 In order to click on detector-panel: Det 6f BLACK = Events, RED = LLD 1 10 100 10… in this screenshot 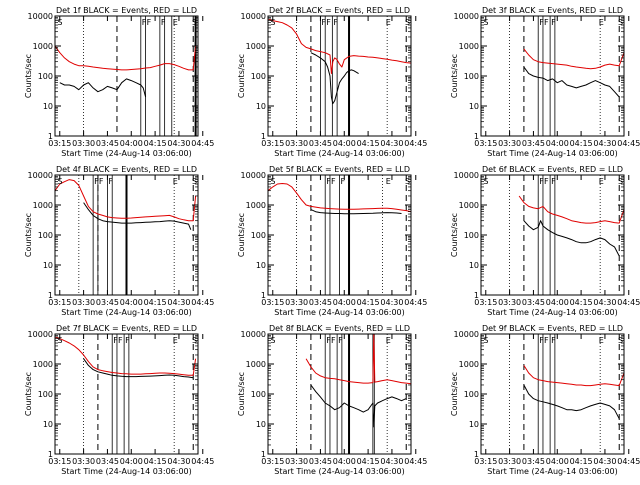, I will do `click(545, 241)`.